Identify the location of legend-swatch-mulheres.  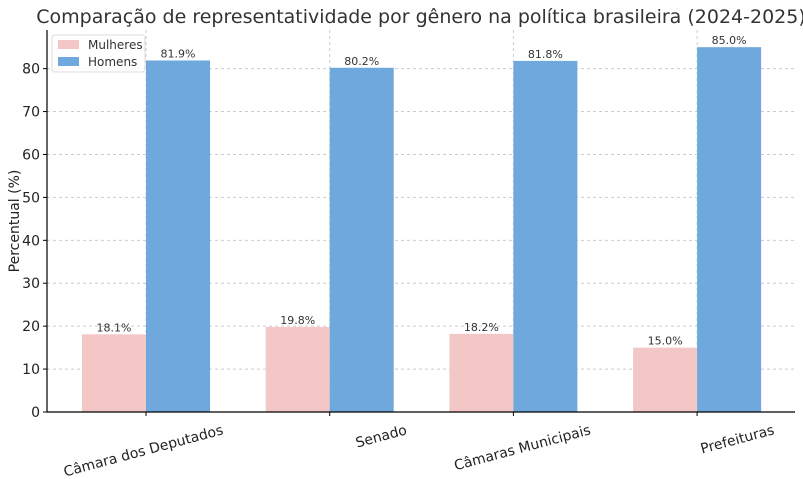
(68, 44).